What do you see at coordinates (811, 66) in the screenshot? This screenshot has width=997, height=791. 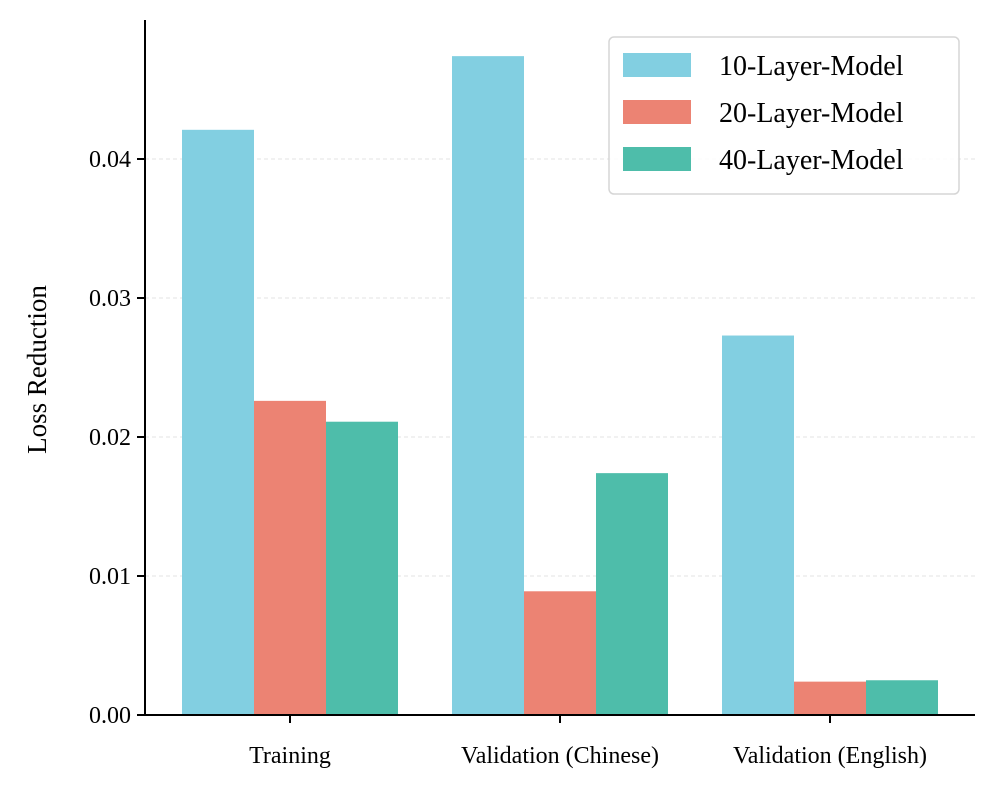 I see `legend-label: 10-Layer-Model` at bounding box center [811, 66].